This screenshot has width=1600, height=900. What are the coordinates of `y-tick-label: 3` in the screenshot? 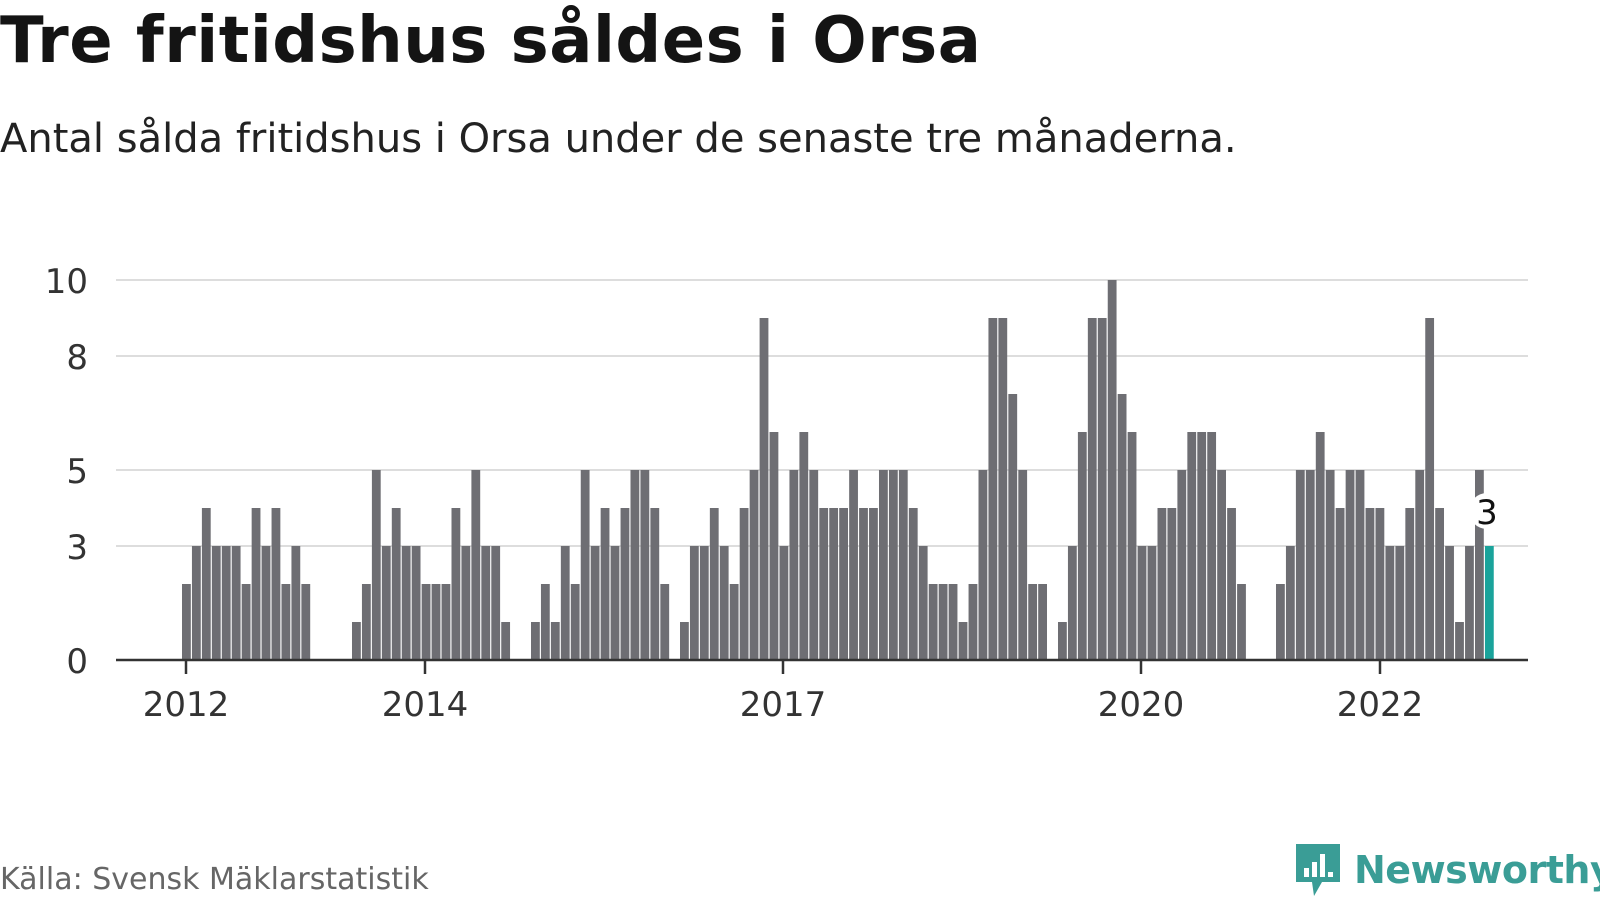 It's located at (77, 548).